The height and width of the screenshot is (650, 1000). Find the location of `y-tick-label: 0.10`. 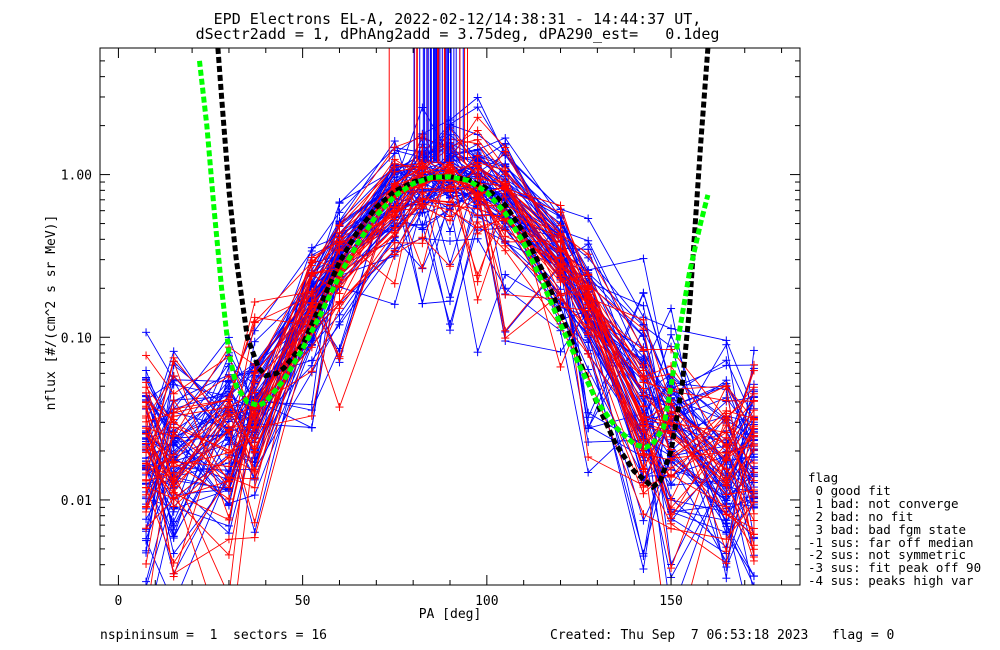

y-tick-label: 0.10 is located at coordinates (76, 338).